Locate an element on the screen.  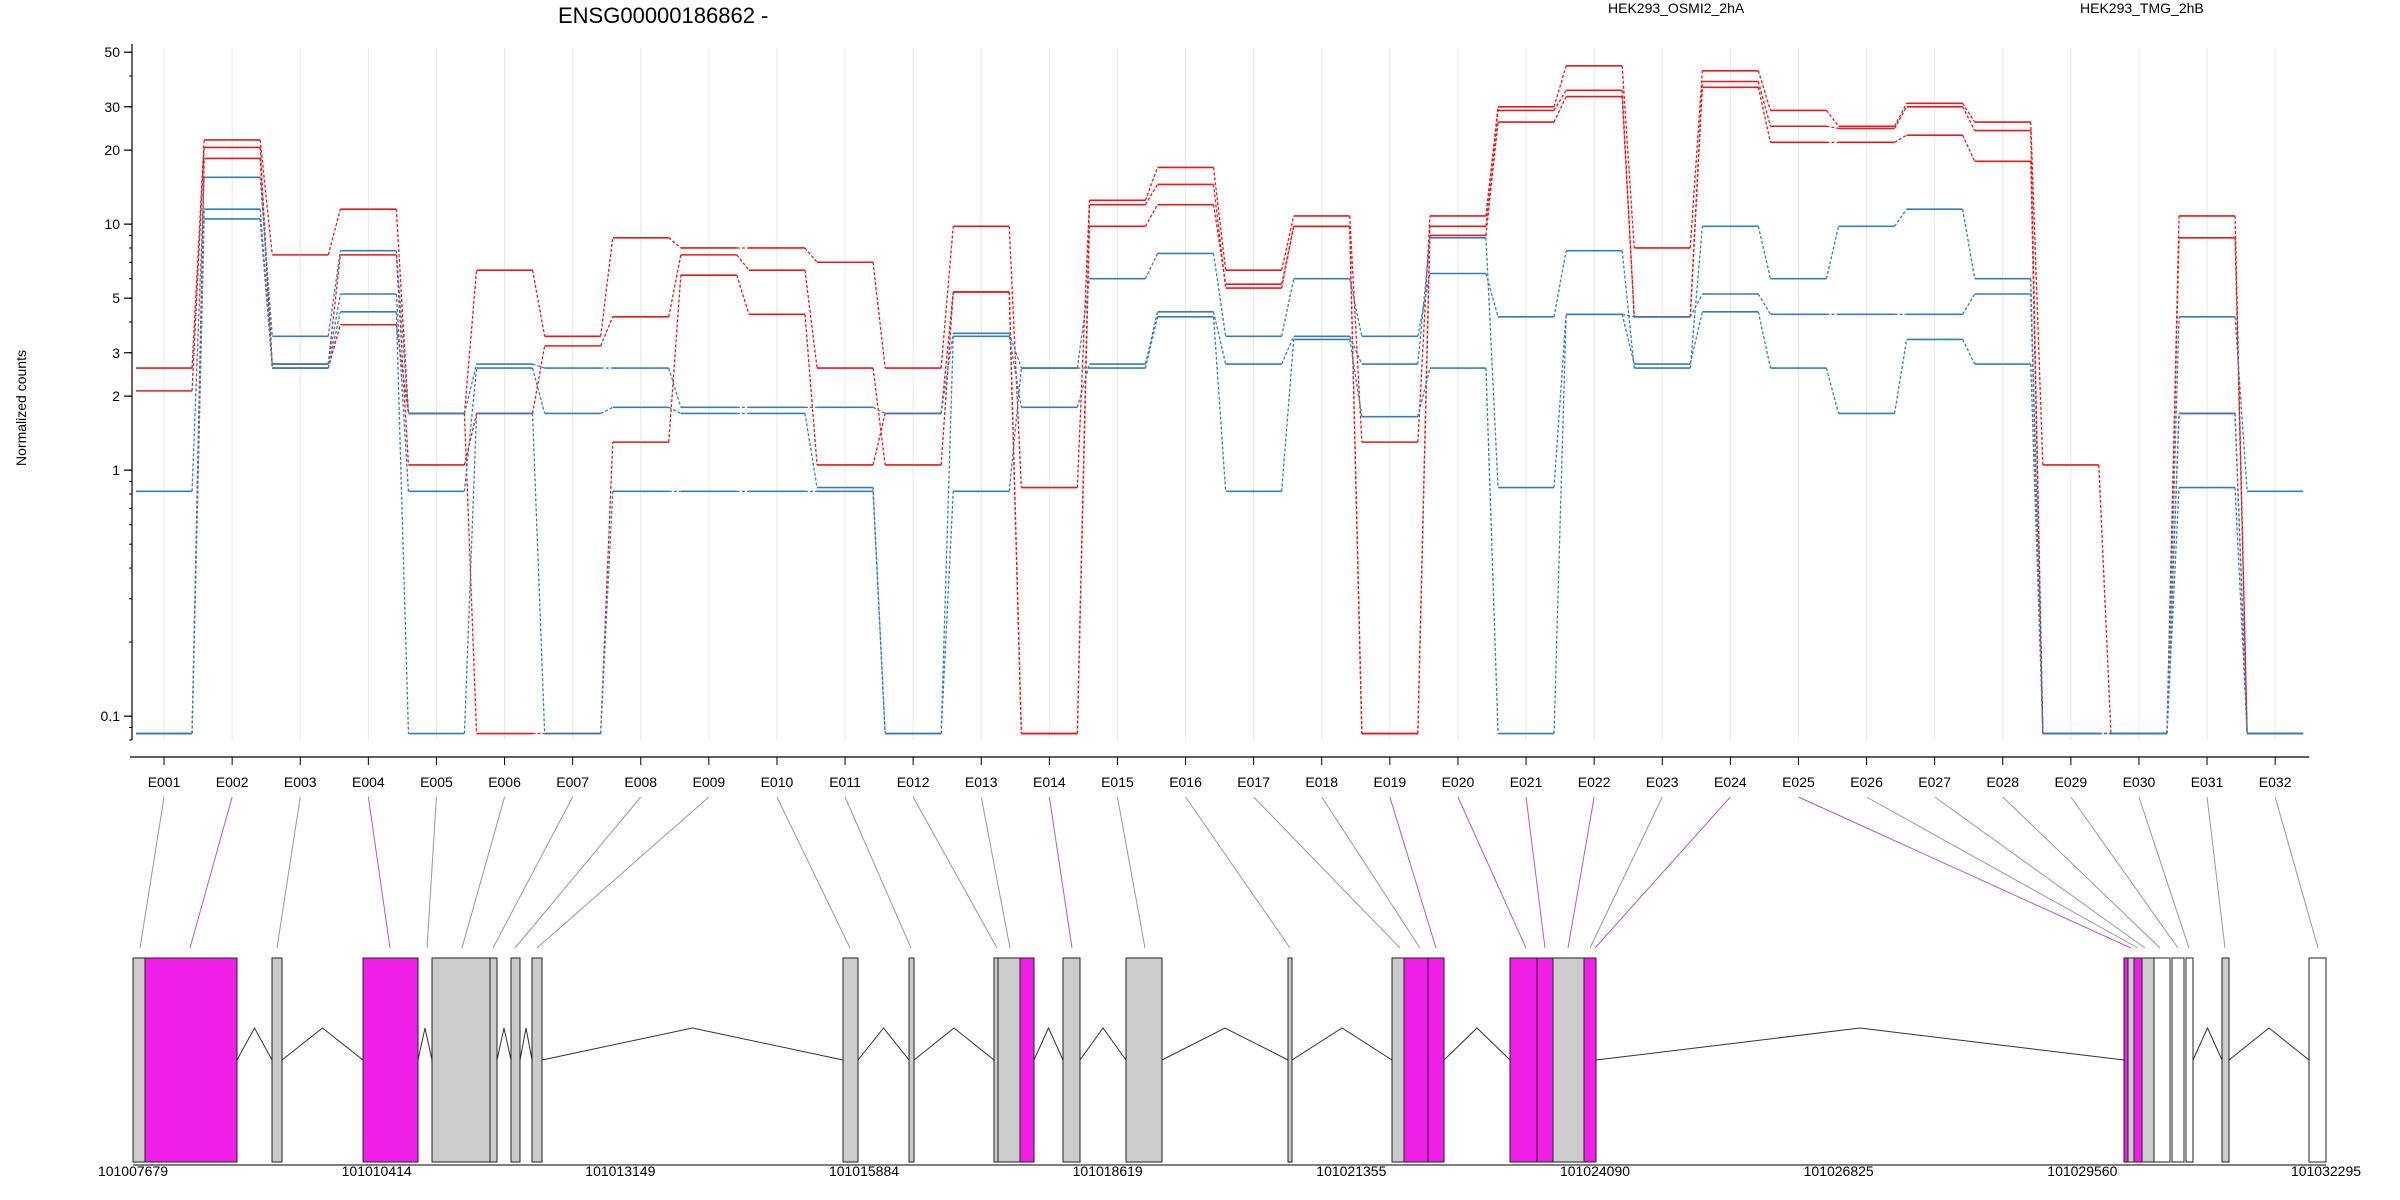
x-tick-label: E028 is located at coordinates (2002, 782).